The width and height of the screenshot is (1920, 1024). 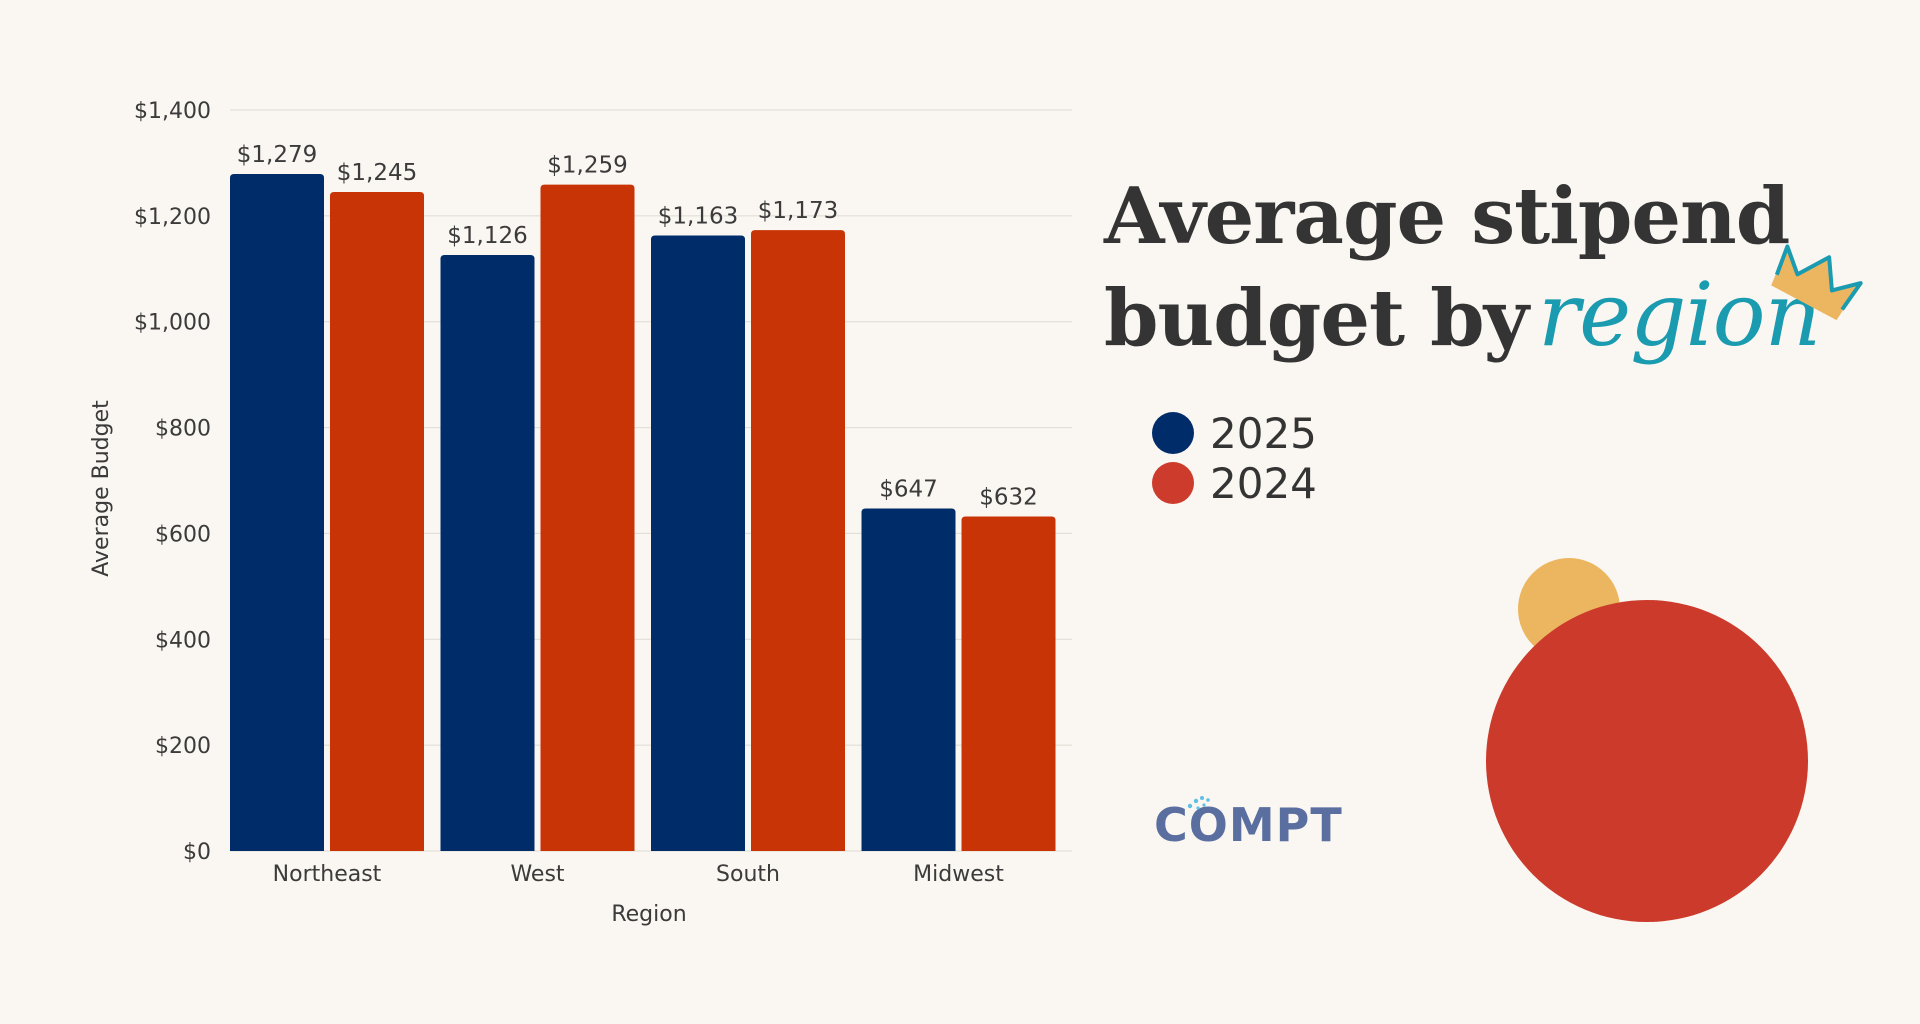 I want to click on data-label: $647, so click(x=908, y=490).